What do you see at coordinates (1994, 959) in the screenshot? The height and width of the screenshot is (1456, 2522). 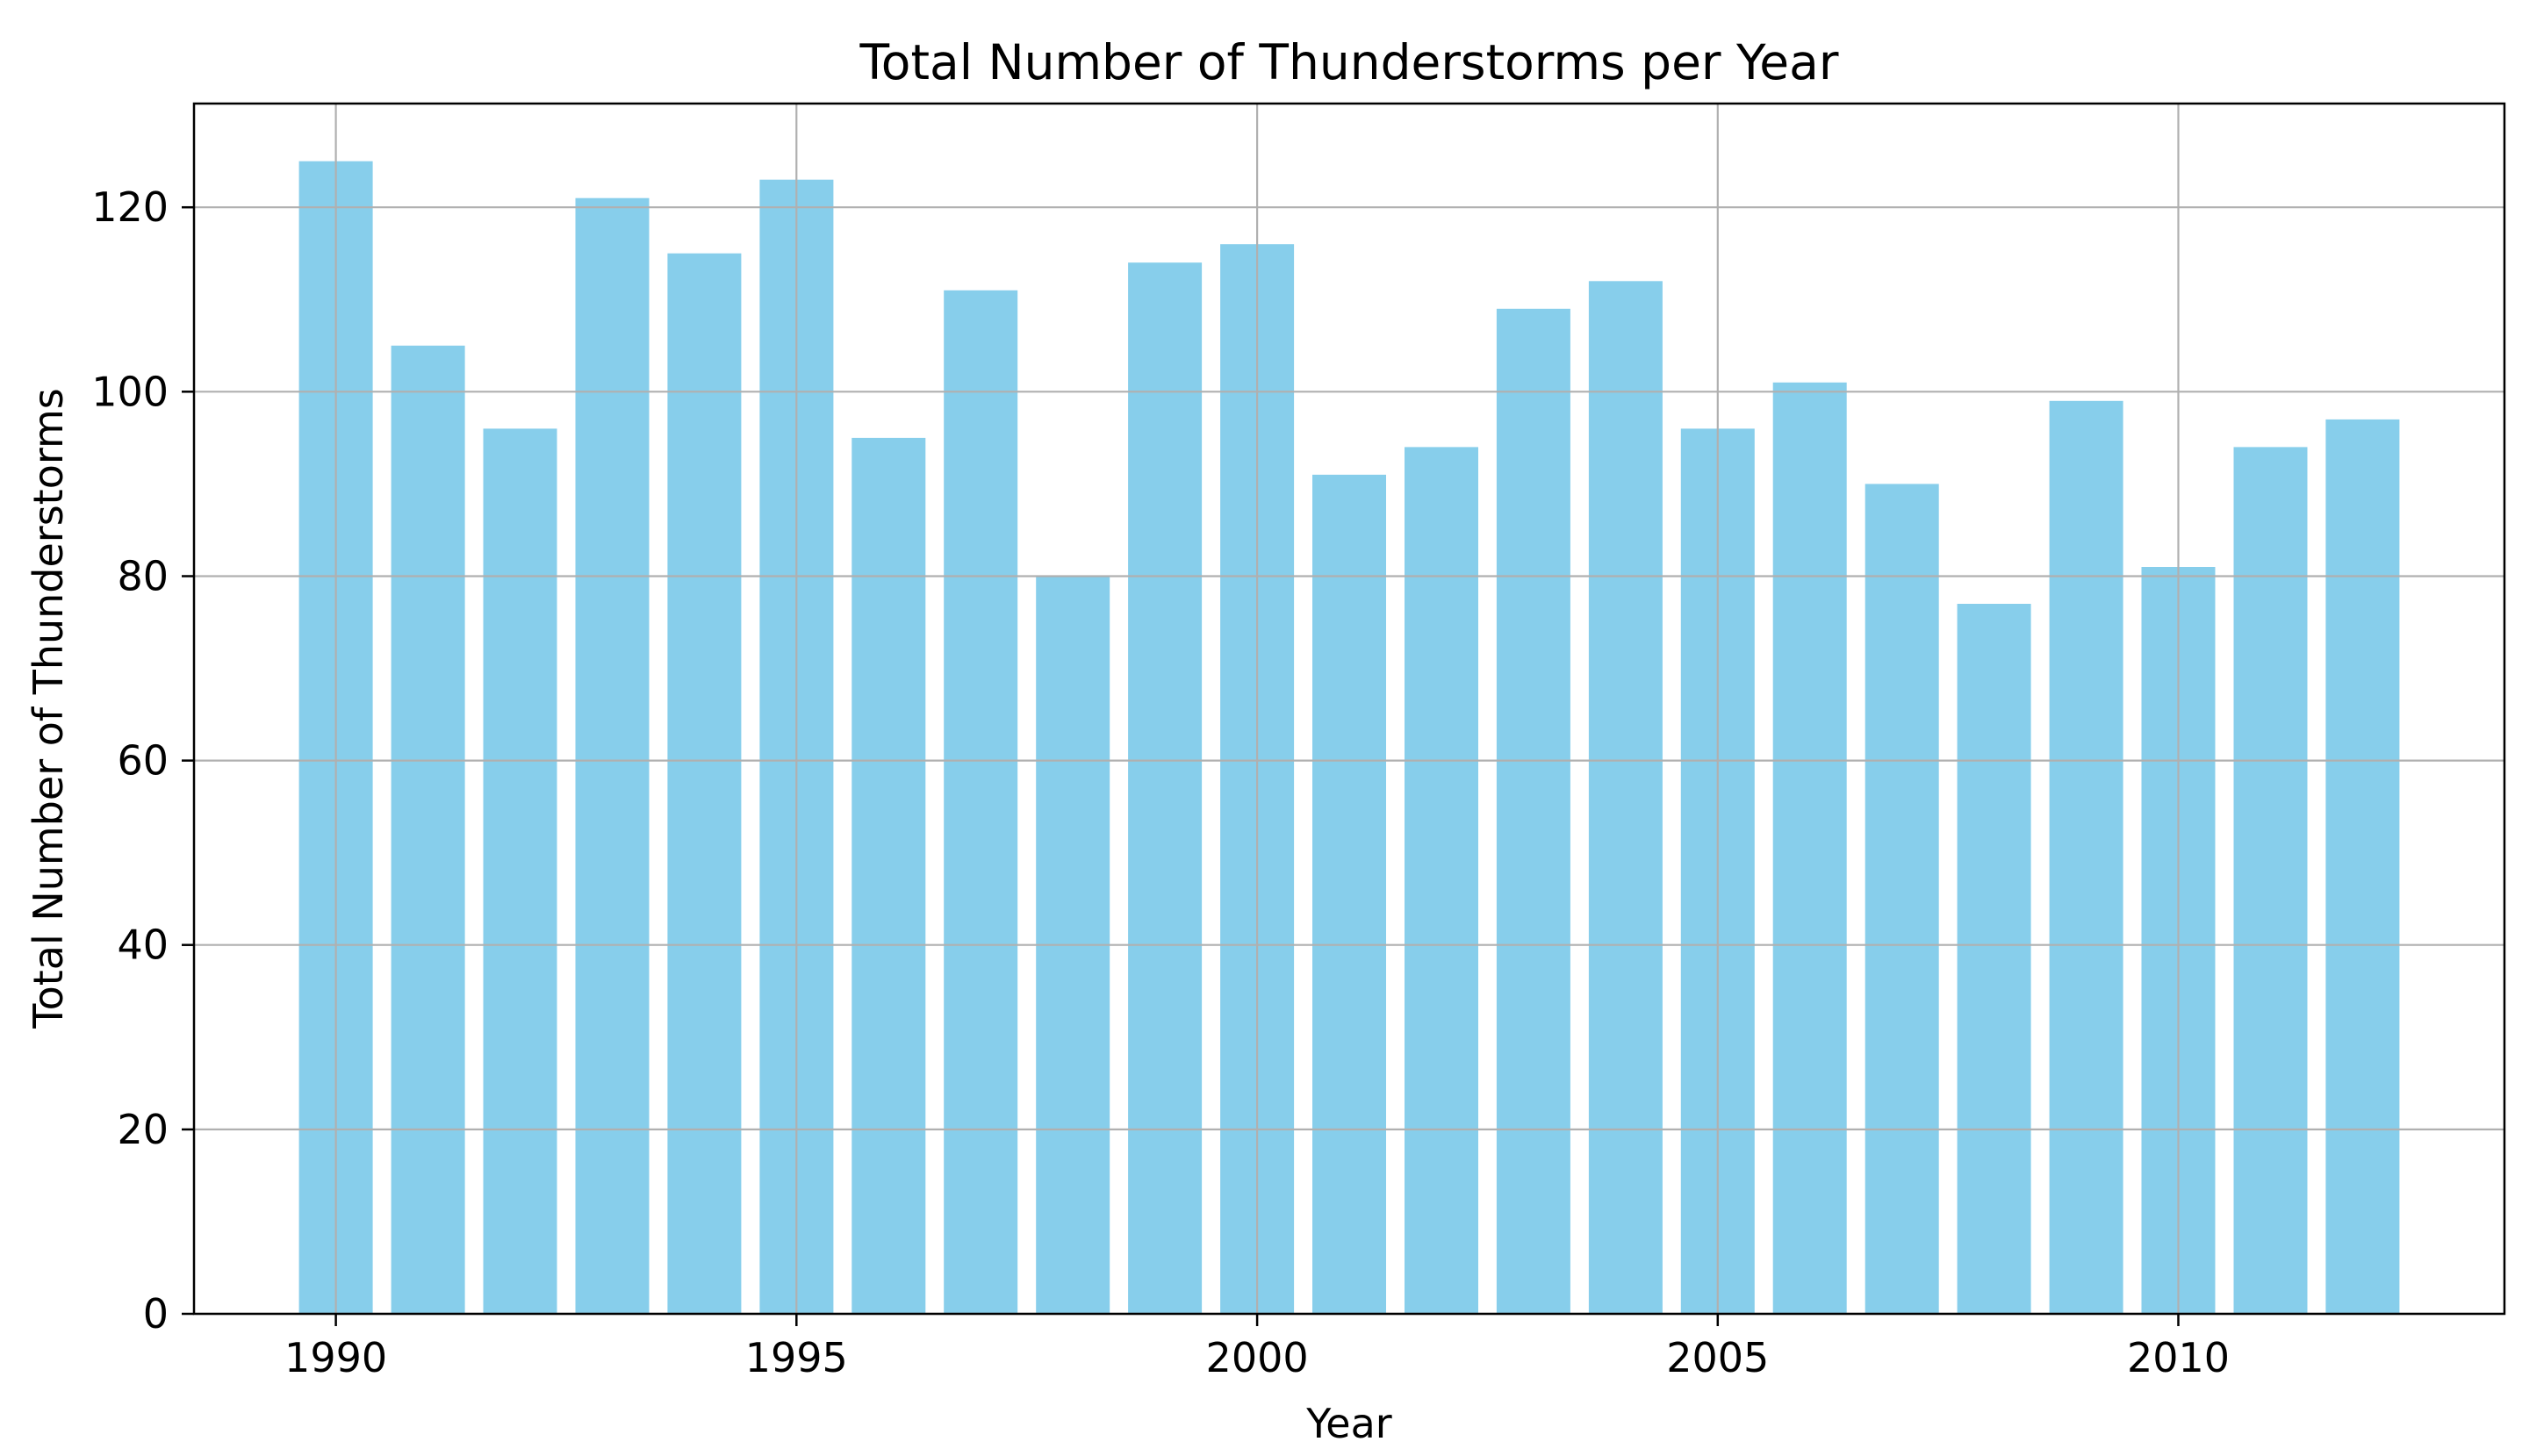 I see `bar-2008` at bounding box center [1994, 959].